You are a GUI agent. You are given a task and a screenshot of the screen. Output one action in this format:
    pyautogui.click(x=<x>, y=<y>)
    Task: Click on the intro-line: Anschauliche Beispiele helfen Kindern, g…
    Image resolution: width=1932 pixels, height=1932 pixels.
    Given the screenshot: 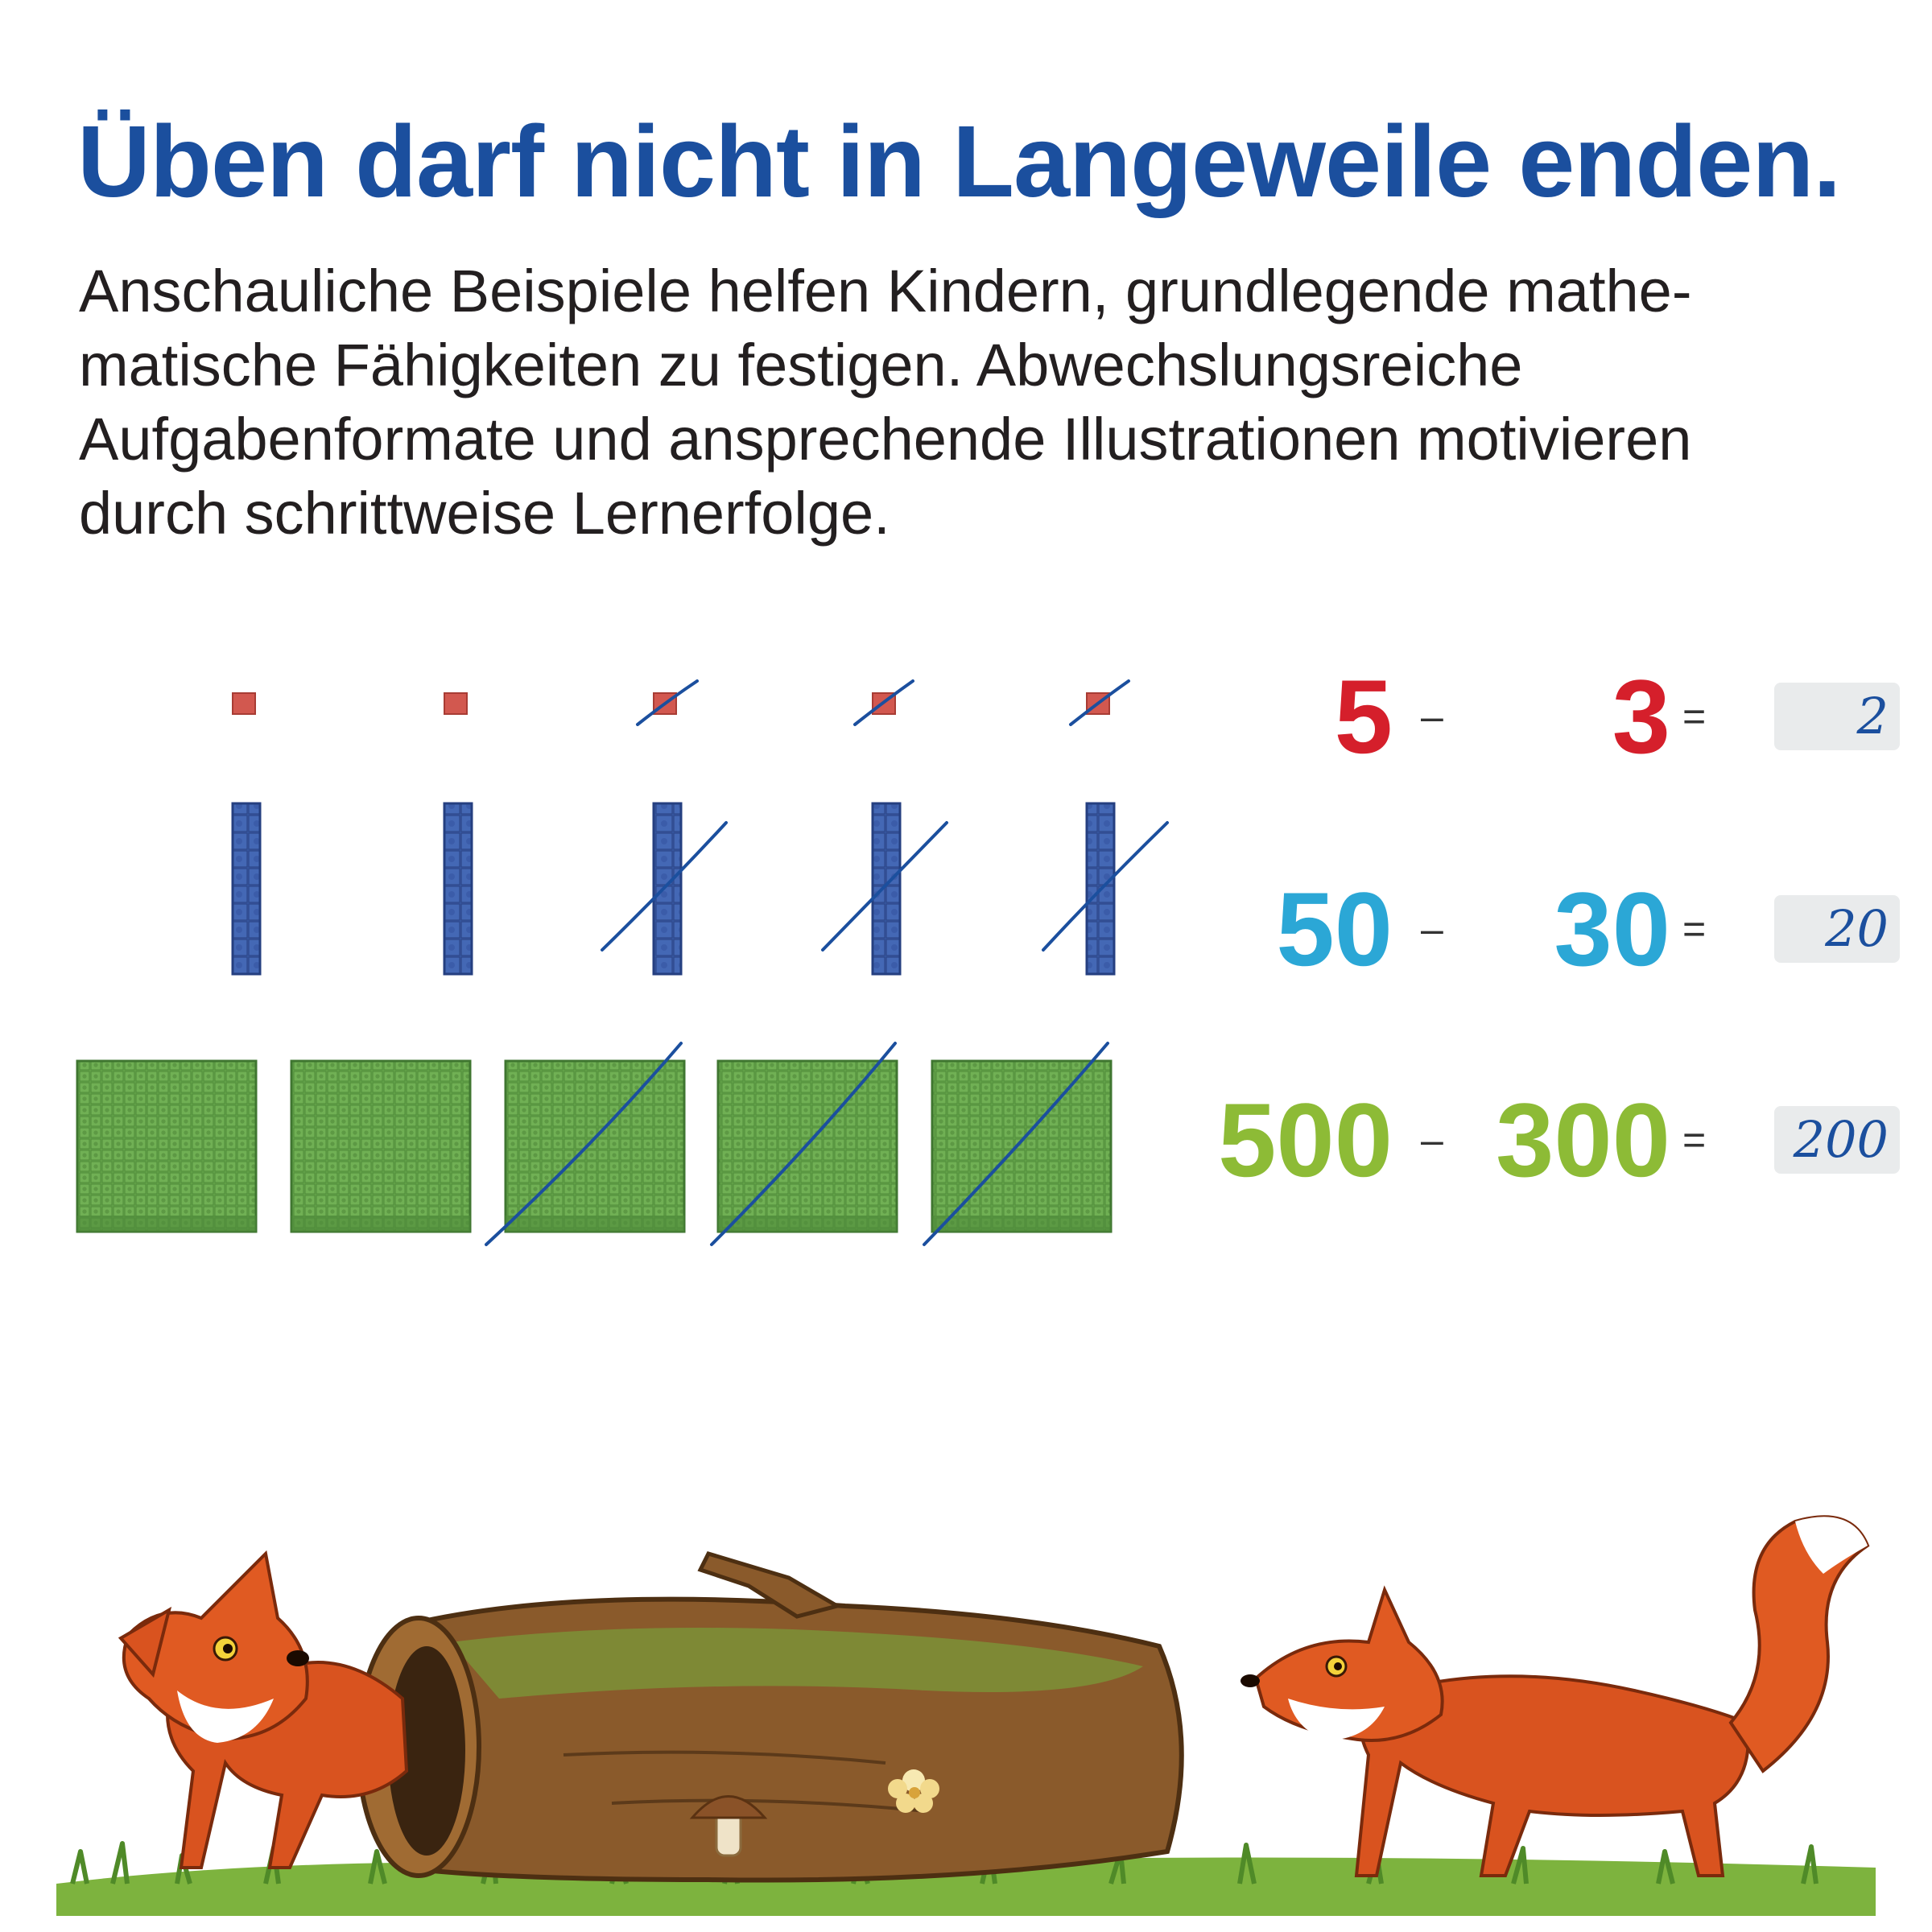 What is the action you would take?
    pyautogui.click(x=885, y=291)
    